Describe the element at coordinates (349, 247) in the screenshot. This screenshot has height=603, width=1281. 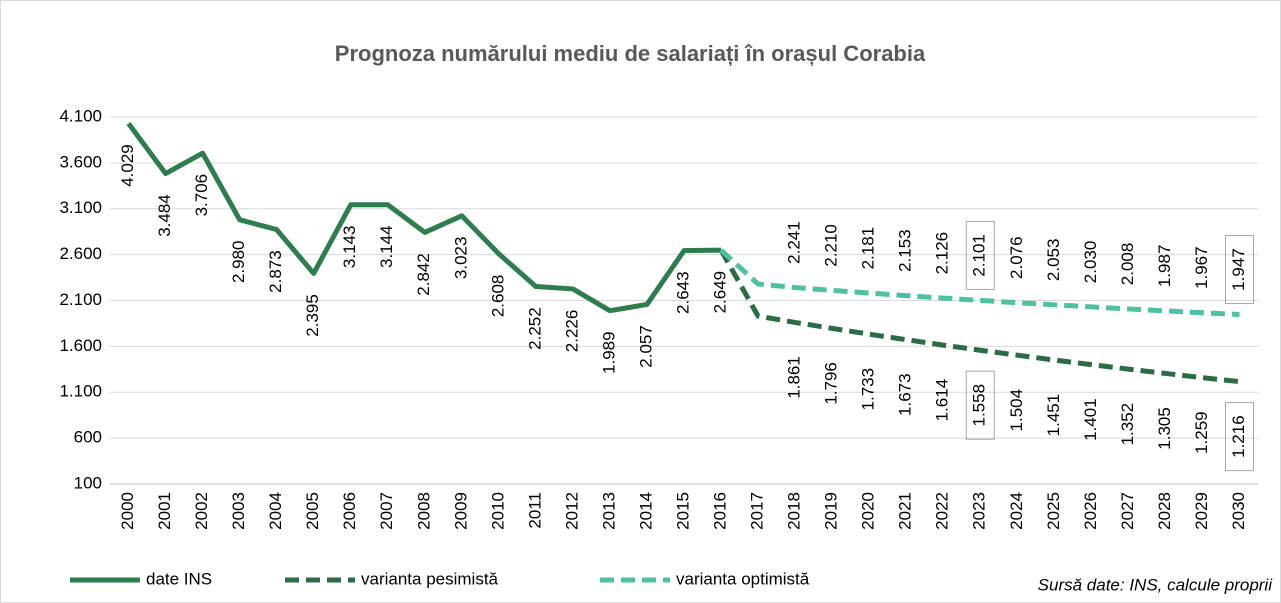
I see `data-label: 3.143` at that location.